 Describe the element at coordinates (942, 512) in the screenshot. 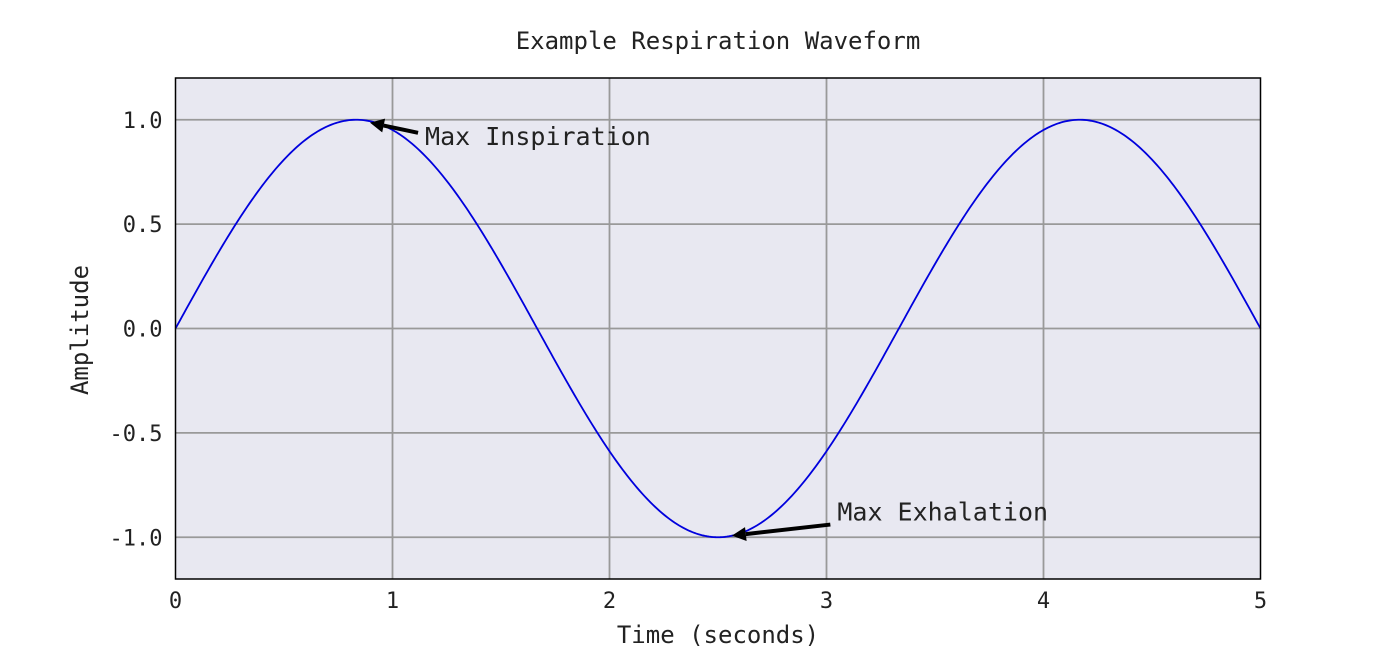

I see `annotation-max-exhalation: Max Exhalation` at that location.